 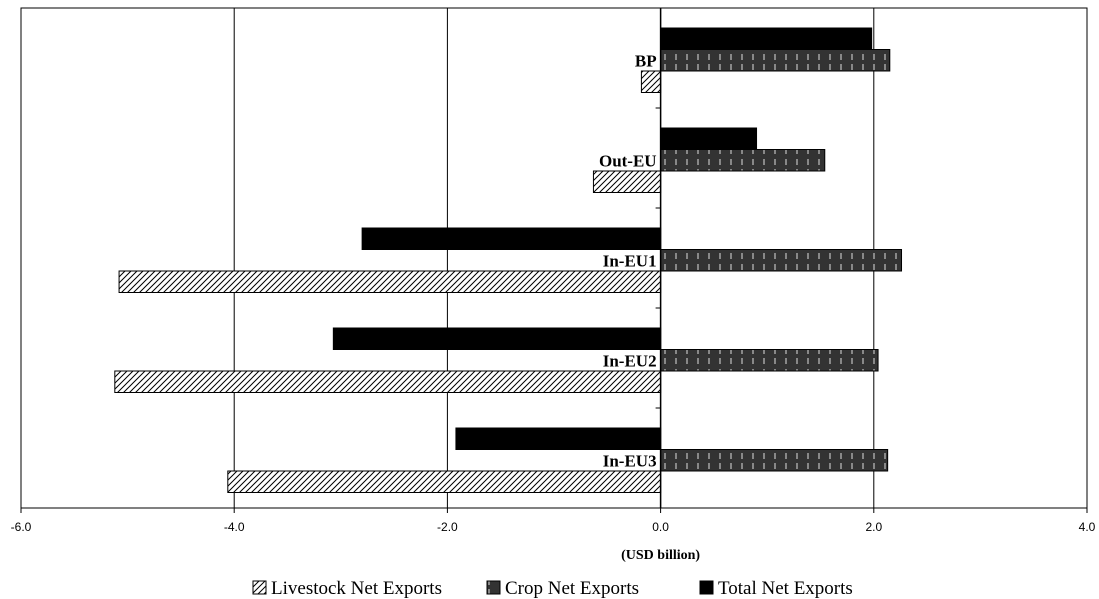 I want to click on x-axis-title: (USD billion), so click(x=660, y=555).